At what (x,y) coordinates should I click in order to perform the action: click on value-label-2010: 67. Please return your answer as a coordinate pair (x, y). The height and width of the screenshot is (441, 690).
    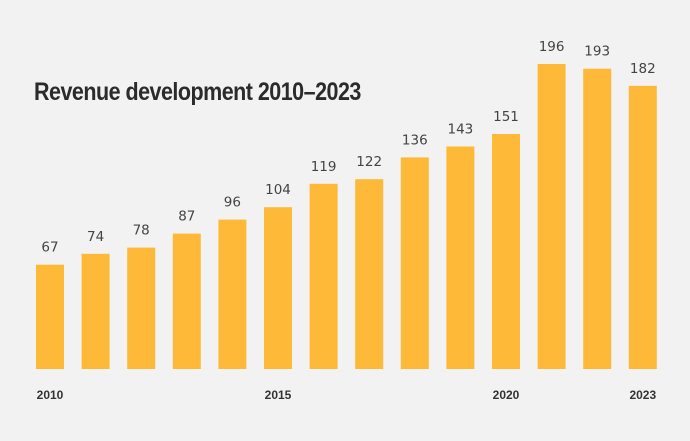
    Looking at the image, I should click on (49, 248).